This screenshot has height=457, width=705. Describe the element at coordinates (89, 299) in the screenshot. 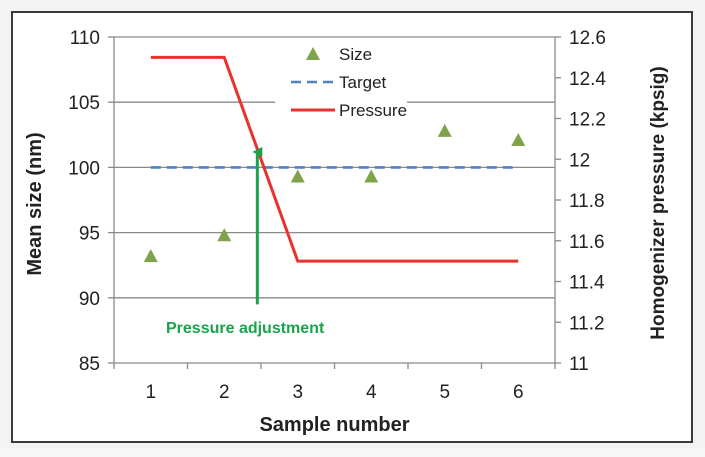

I see `y-tick-label-left: 90` at that location.